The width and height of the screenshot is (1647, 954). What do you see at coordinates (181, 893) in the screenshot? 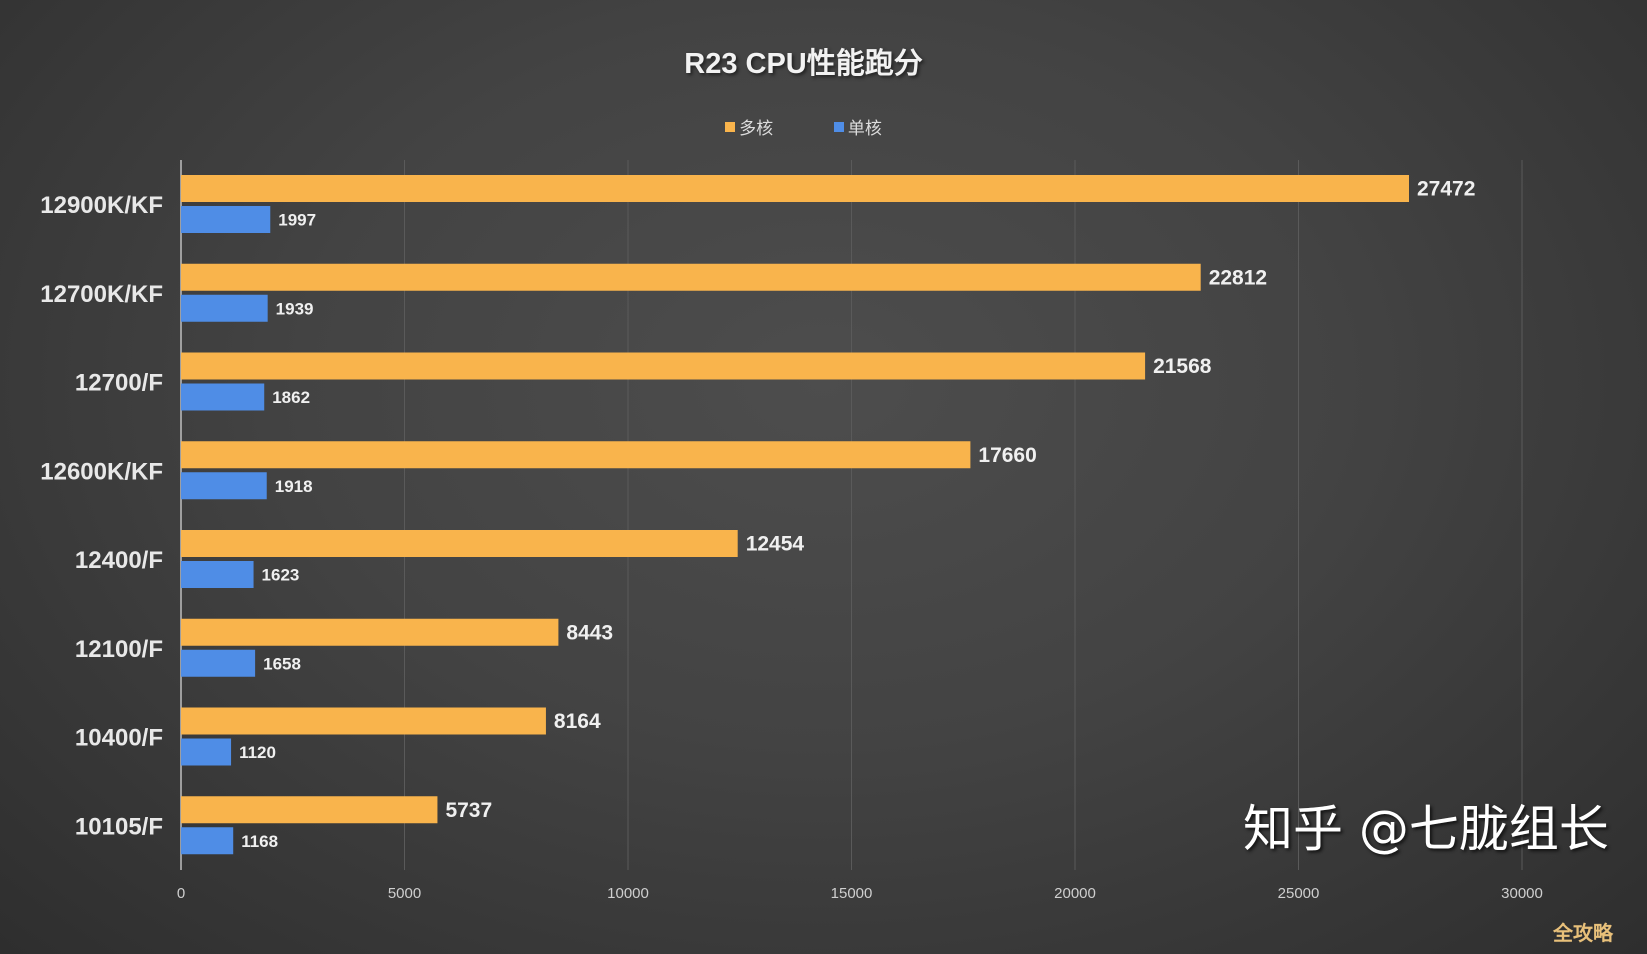
I see `x-tick-label: 0` at bounding box center [181, 893].